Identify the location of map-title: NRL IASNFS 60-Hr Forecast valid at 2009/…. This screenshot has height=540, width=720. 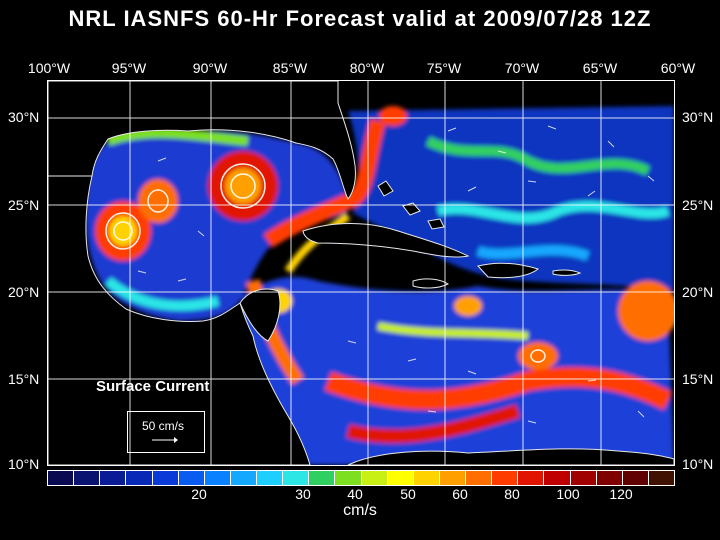
(360, 18).